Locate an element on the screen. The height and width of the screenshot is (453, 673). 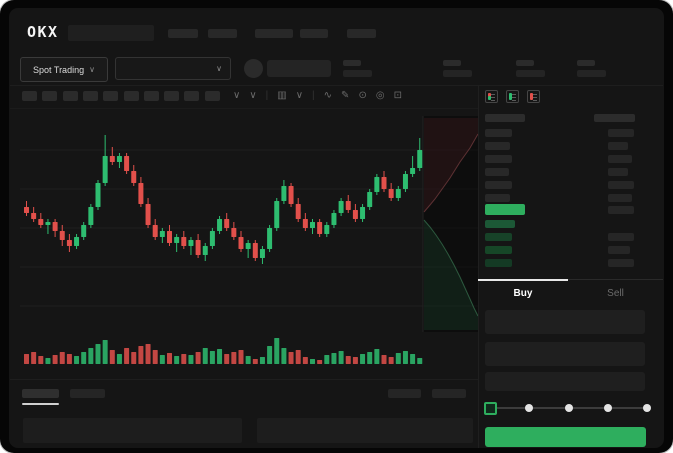
panel-divider is located at coordinates (478, 266).